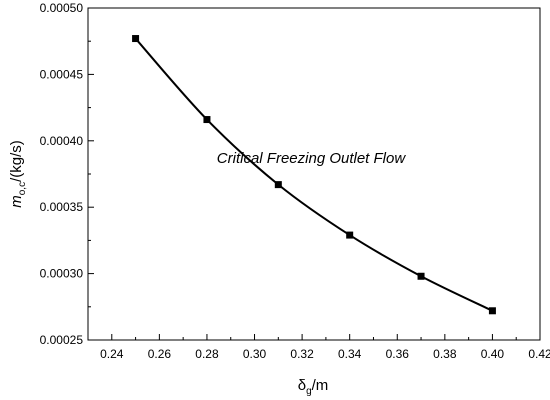 The height and width of the screenshot is (400, 550). What do you see at coordinates (207, 354) in the screenshot?
I see `x-tick-label: 0.28` at bounding box center [207, 354].